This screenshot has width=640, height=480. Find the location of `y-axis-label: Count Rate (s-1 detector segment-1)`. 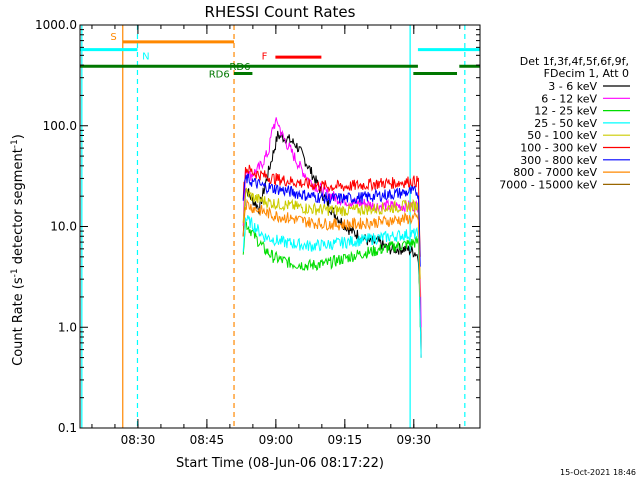

y-axis-label: Count Rate (s-1 detector segment-1) is located at coordinates (18, 250).